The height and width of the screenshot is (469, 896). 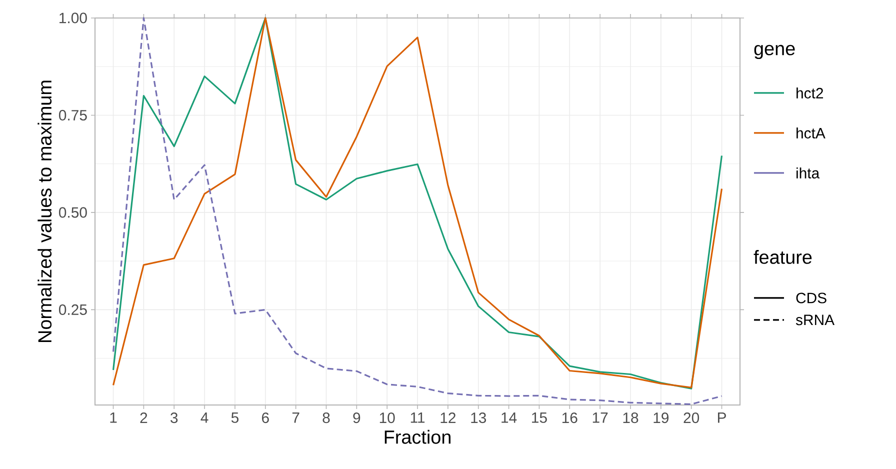 What do you see at coordinates (692, 418) in the screenshot?
I see `x-tick-label: 20` at bounding box center [692, 418].